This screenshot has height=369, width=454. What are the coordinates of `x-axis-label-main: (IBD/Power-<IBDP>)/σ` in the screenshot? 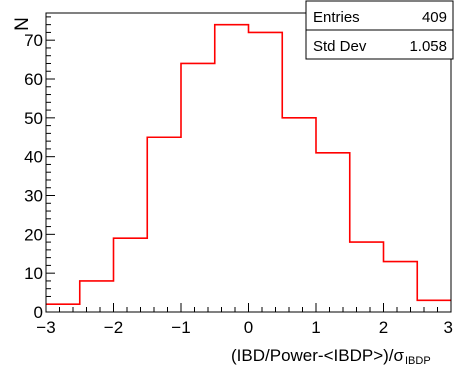 It's located at (317, 355).